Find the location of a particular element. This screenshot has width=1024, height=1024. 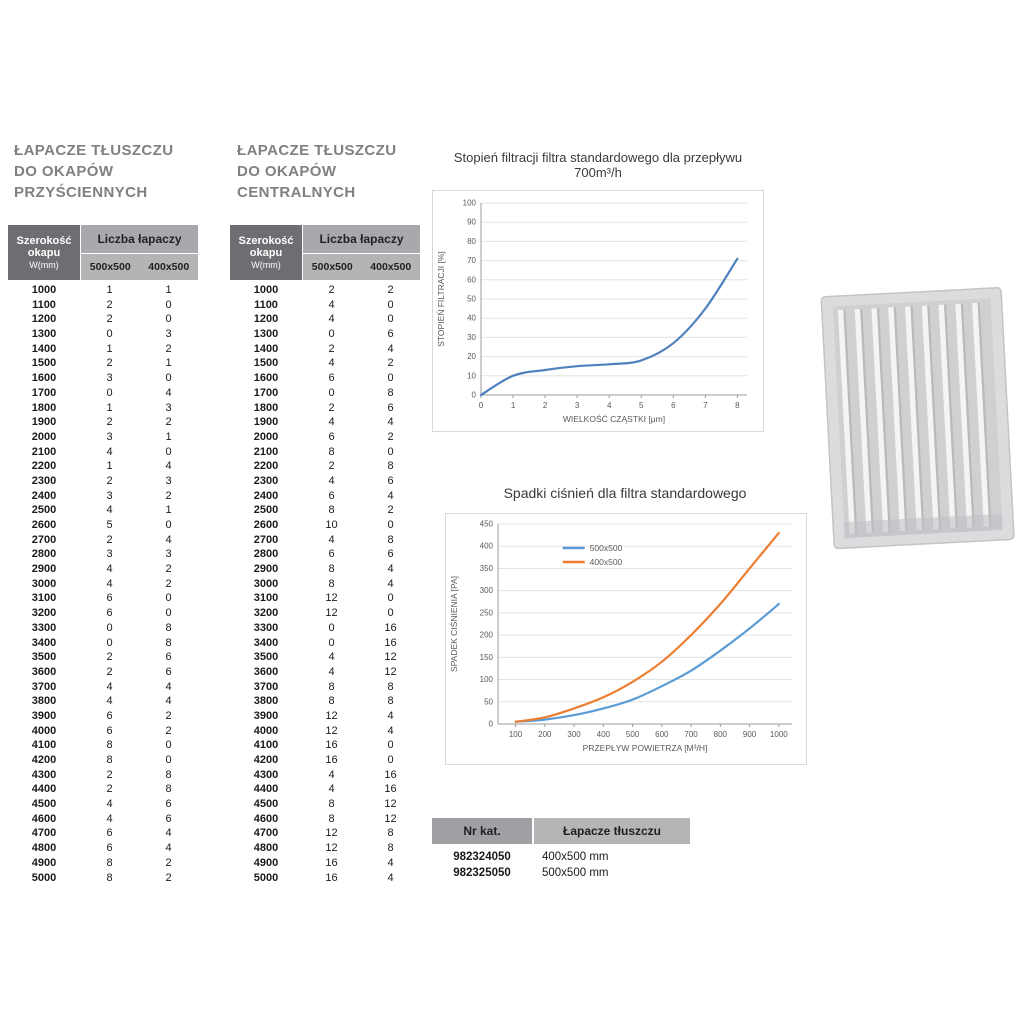

svg-text: 3 is located at coordinates (577, 405).